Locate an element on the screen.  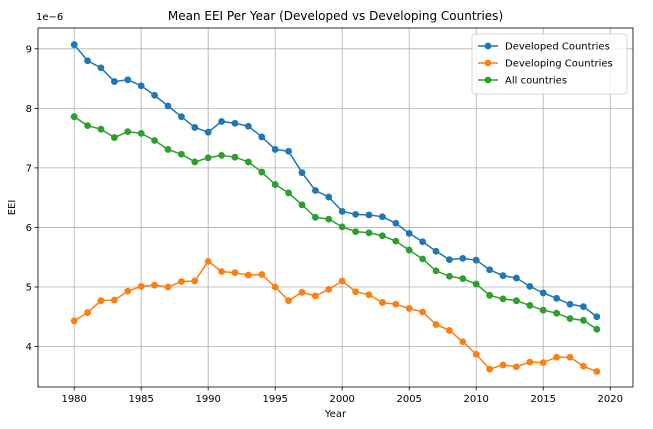
legend-all-countries-marker is located at coordinates (488, 80).